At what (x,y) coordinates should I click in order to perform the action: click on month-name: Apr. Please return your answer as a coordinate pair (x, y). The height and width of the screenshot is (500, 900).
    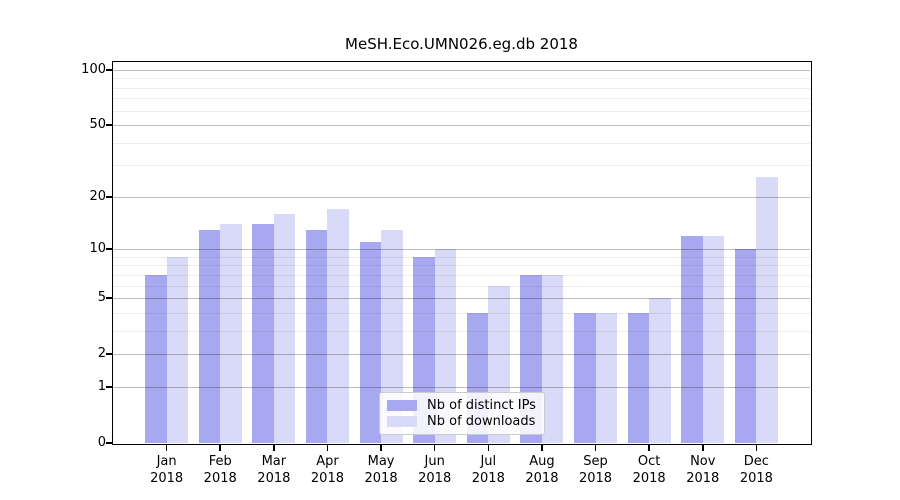
    Looking at the image, I should click on (327, 461).